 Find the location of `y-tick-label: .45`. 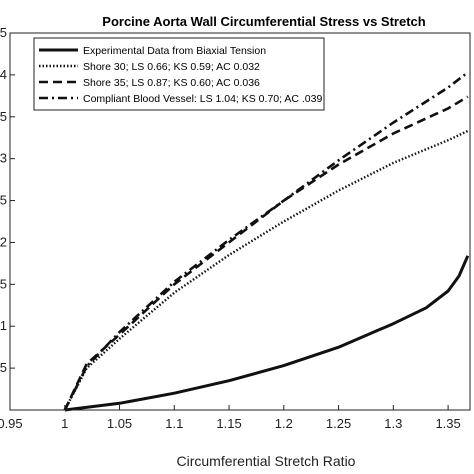

y-tick-label: .45 is located at coordinates (3, 32).